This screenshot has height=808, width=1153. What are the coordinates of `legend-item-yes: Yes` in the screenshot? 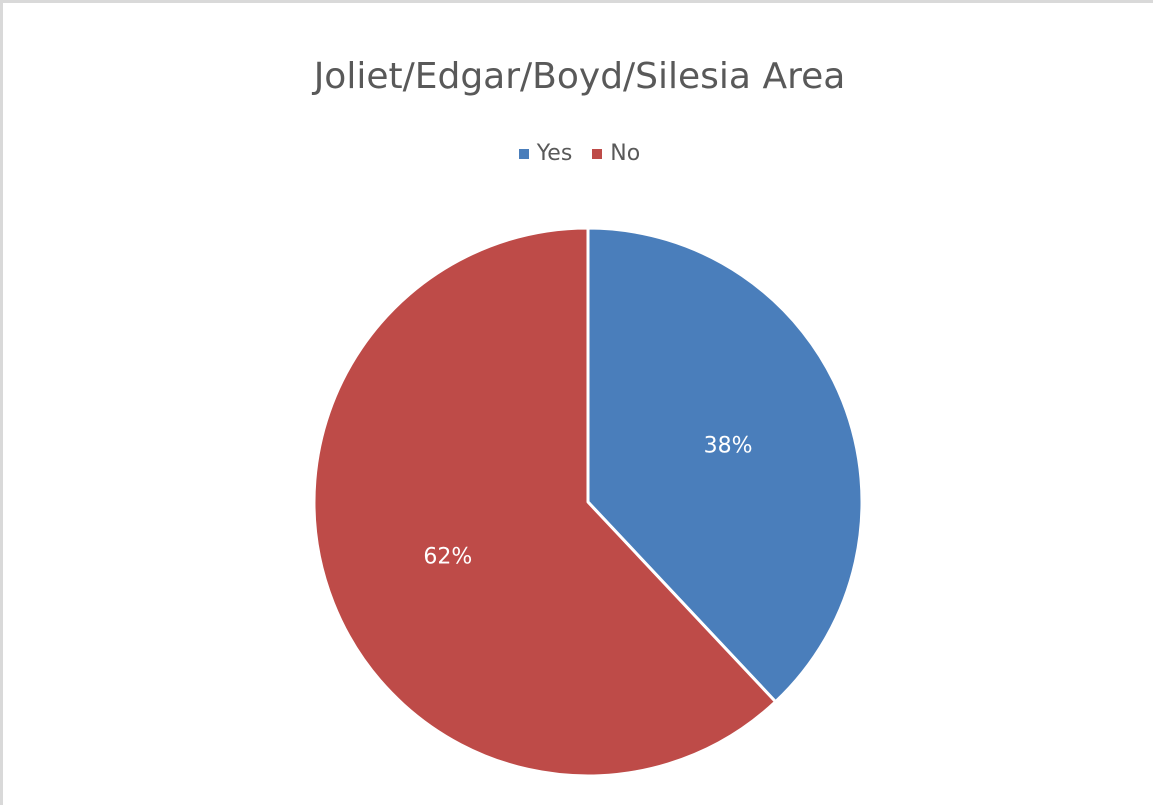 It's located at (545, 153).